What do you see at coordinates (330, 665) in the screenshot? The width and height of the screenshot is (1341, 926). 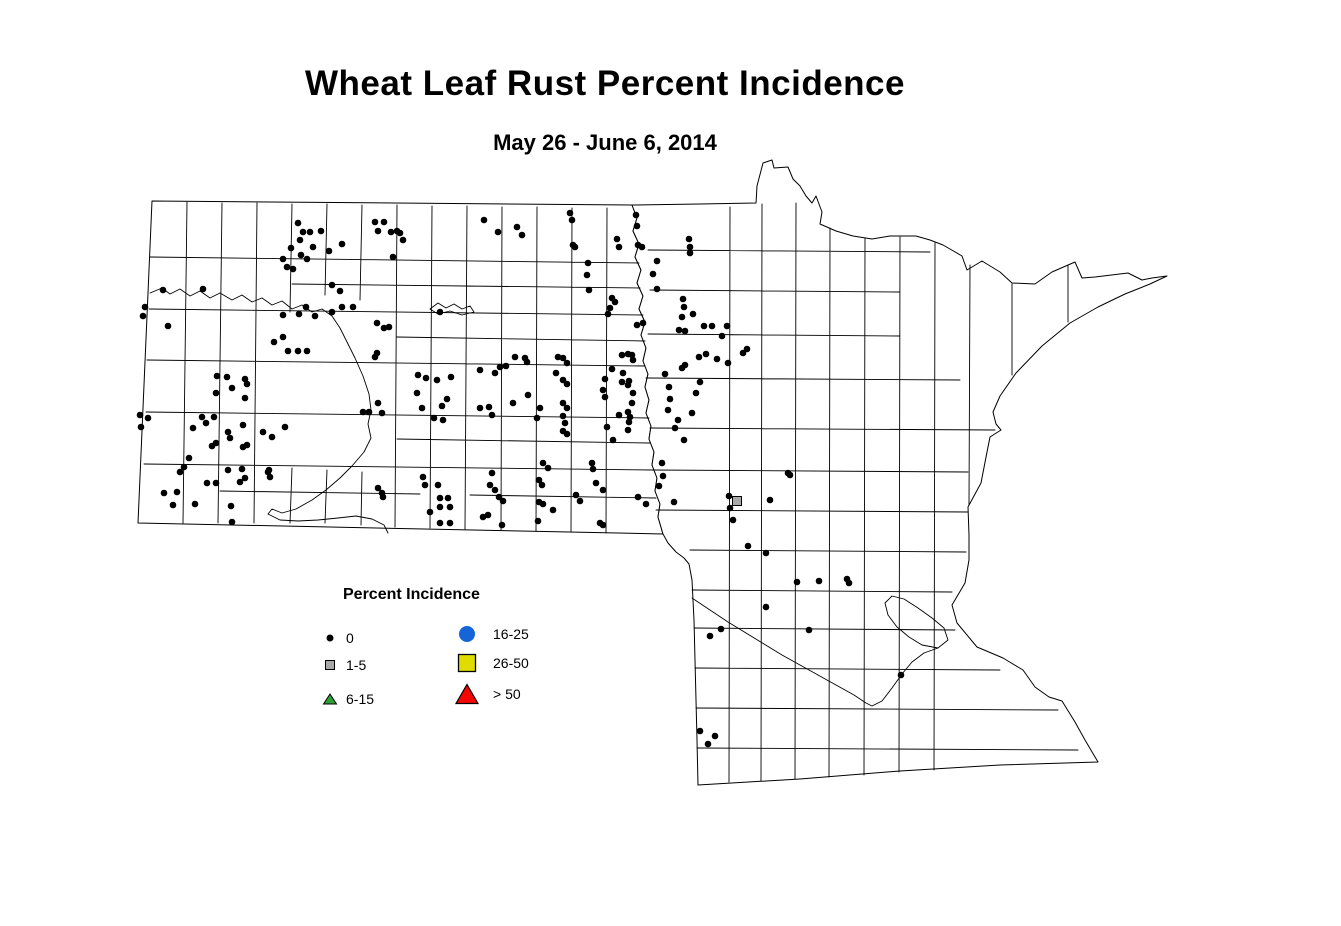 I see `square-small-gray-icon` at bounding box center [330, 665].